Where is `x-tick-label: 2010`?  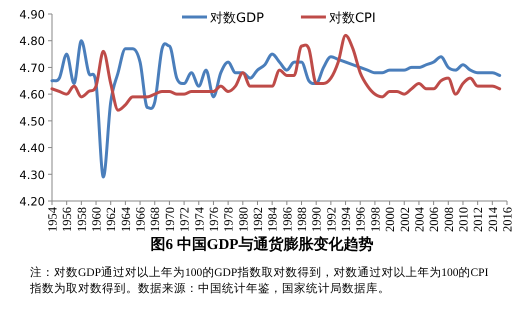 x-tick-label: 2010 is located at coordinates (463, 219).